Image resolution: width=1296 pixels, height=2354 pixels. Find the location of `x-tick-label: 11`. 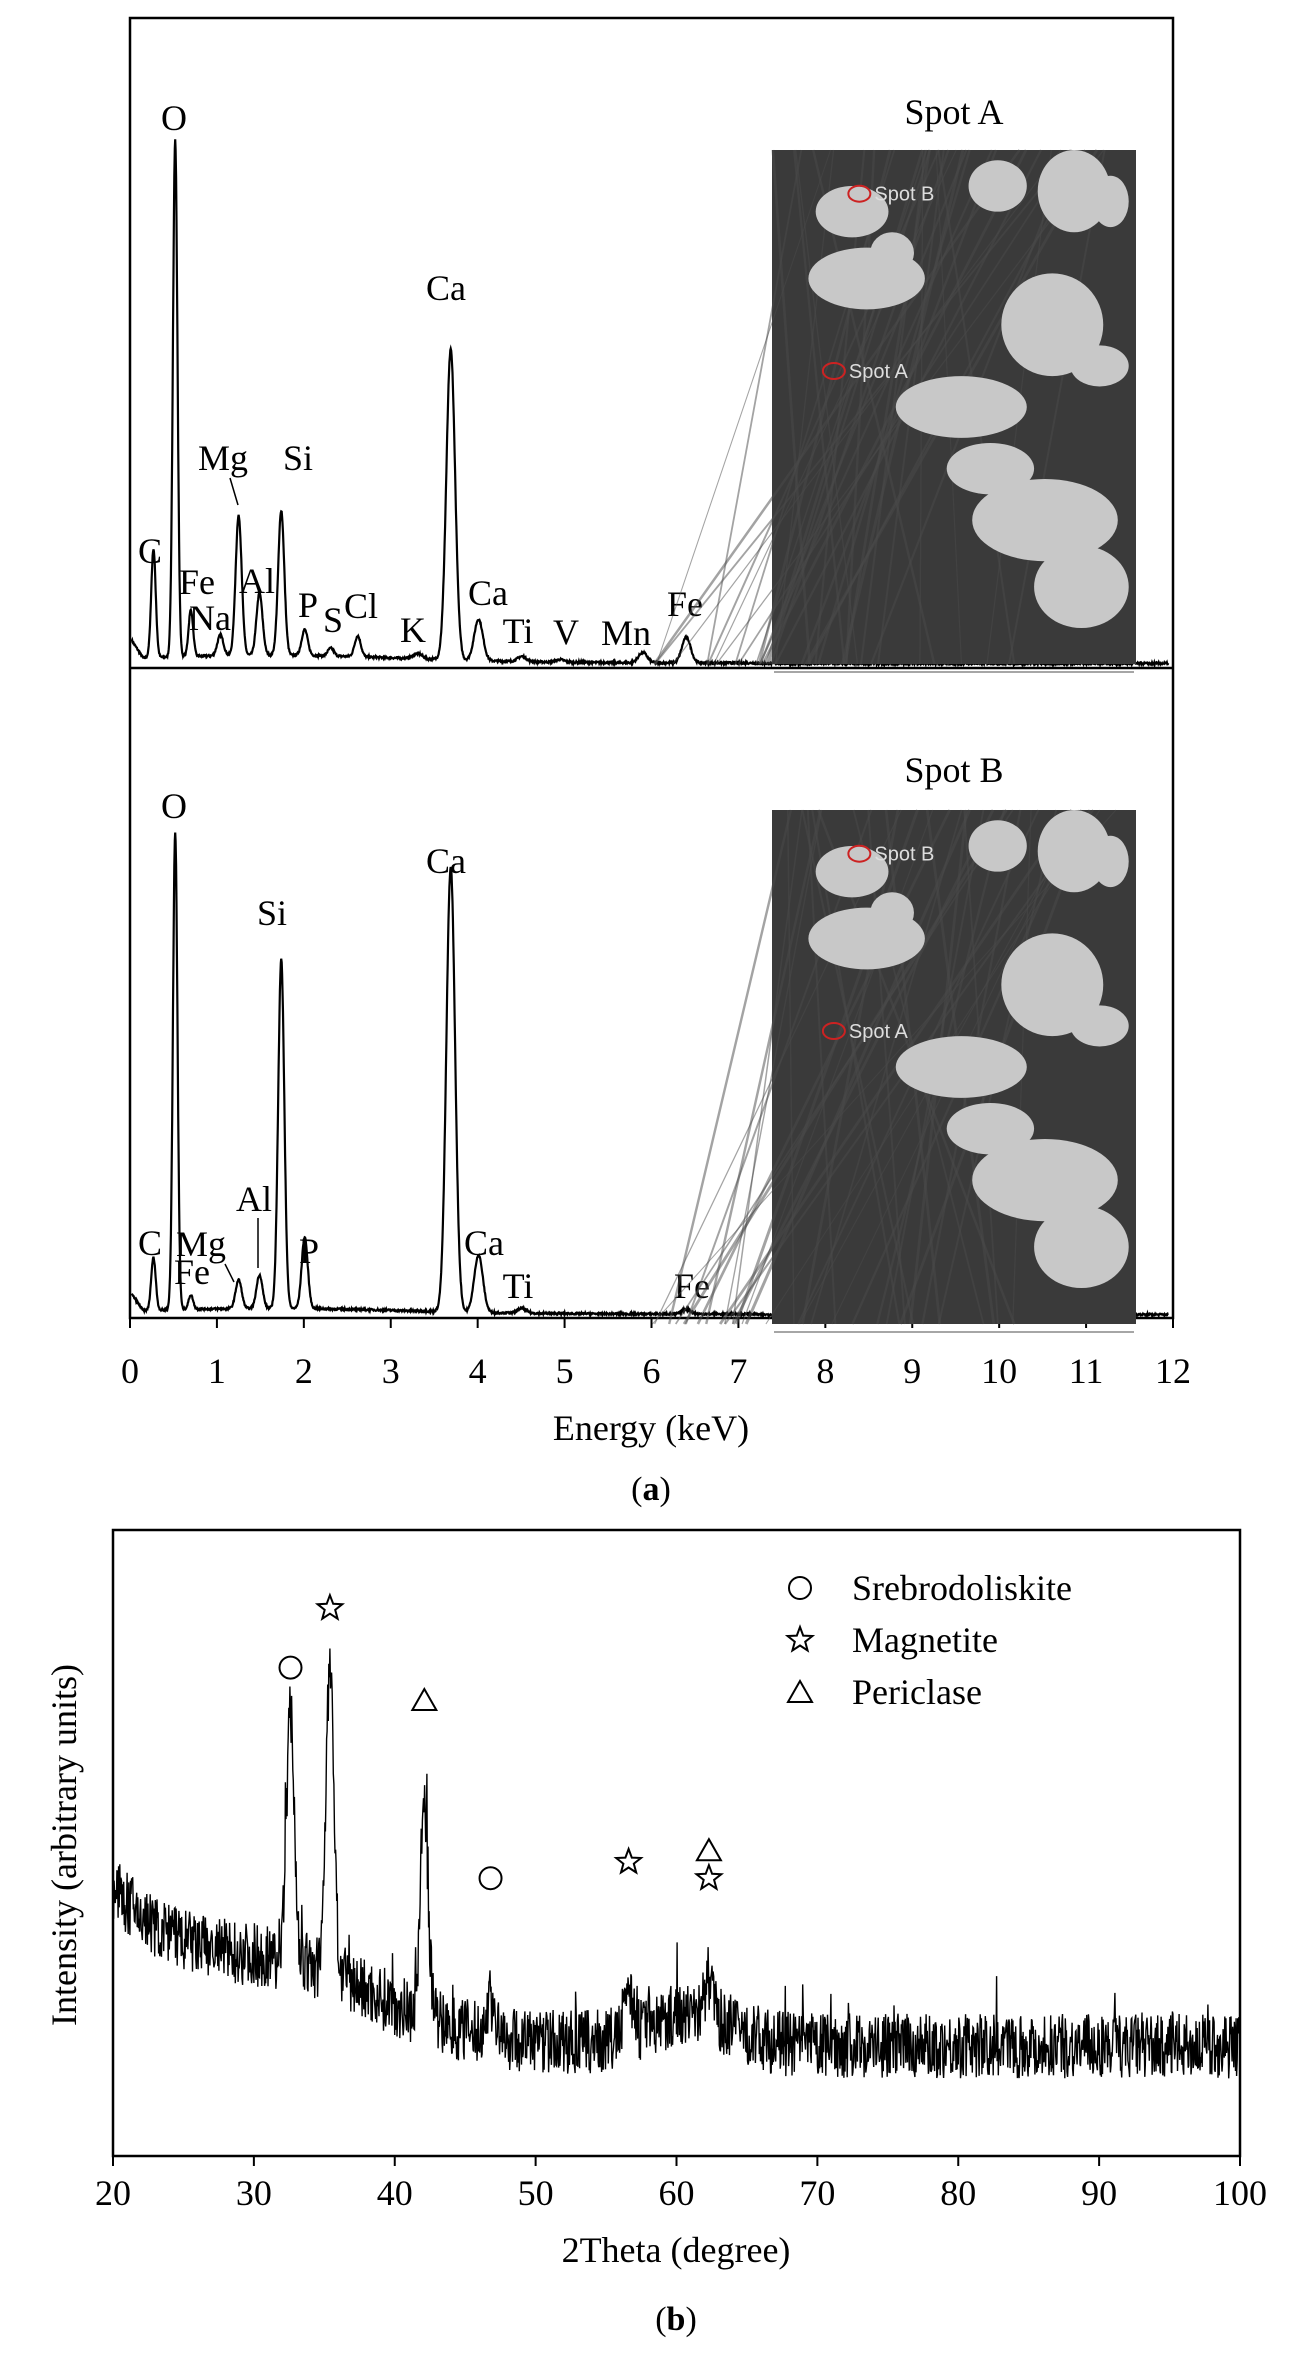

x-tick-label: 11 is located at coordinates (1086, 1371).